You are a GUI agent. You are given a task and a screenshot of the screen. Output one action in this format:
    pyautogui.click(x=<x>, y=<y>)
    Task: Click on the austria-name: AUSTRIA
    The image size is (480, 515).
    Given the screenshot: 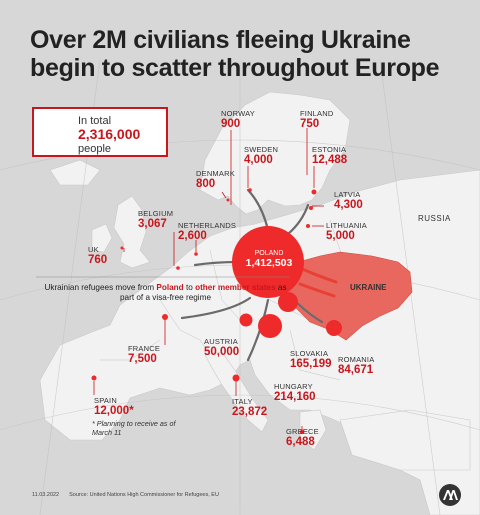 What is the action you would take?
    pyautogui.click(x=221, y=341)
    